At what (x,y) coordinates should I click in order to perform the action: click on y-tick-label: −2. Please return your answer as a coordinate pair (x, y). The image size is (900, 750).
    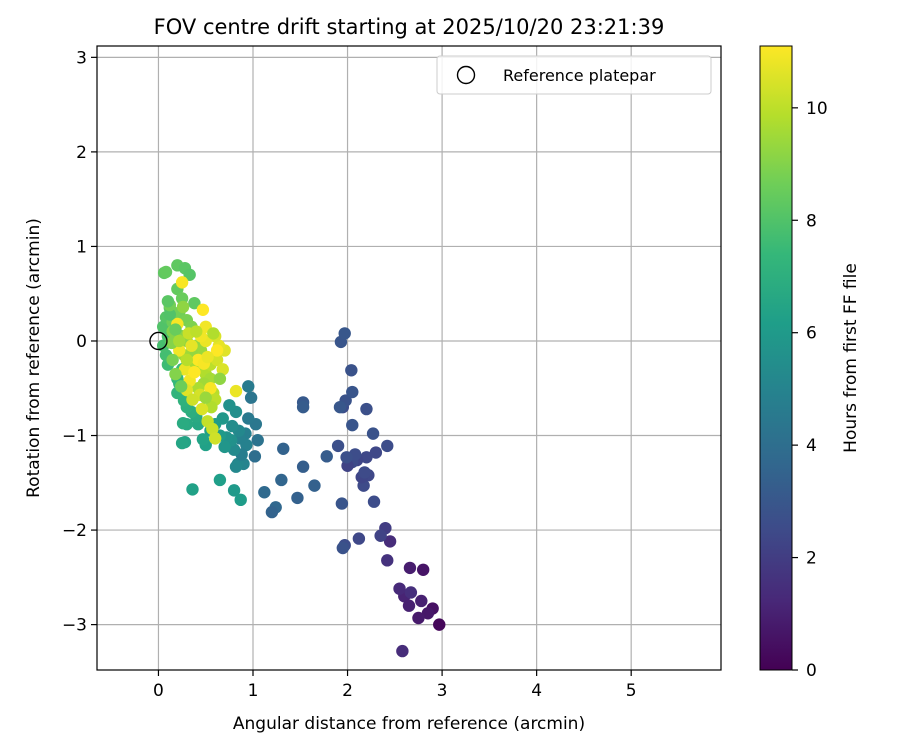
    Looking at the image, I should click on (74, 531).